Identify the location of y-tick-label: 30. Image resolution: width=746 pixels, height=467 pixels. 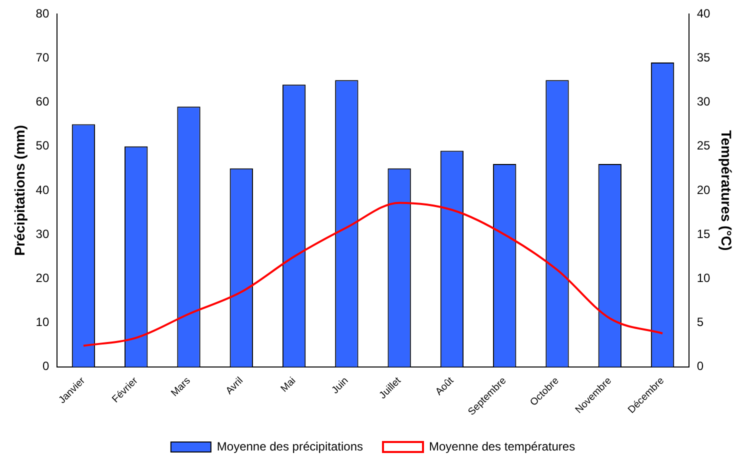
(43, 233).